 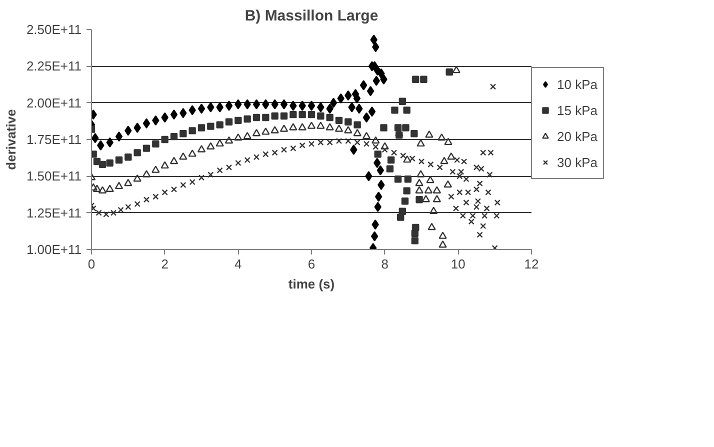 What do you see at coordinates (54, 176) in the screenshot?
I see `y-tick-label: 1.50E+11` at bounding box center [54, 176].